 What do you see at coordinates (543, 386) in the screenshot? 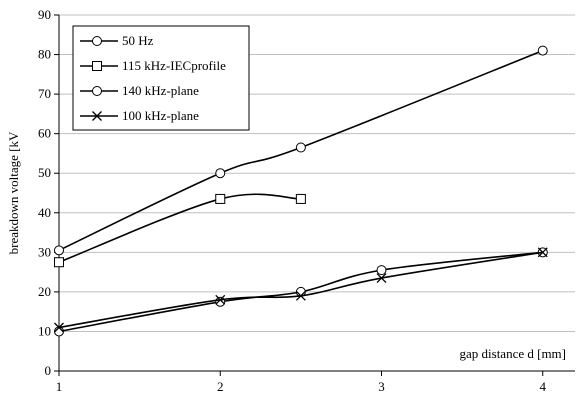
I see `x-tick-label: 4` at bounding box center [543, 386].